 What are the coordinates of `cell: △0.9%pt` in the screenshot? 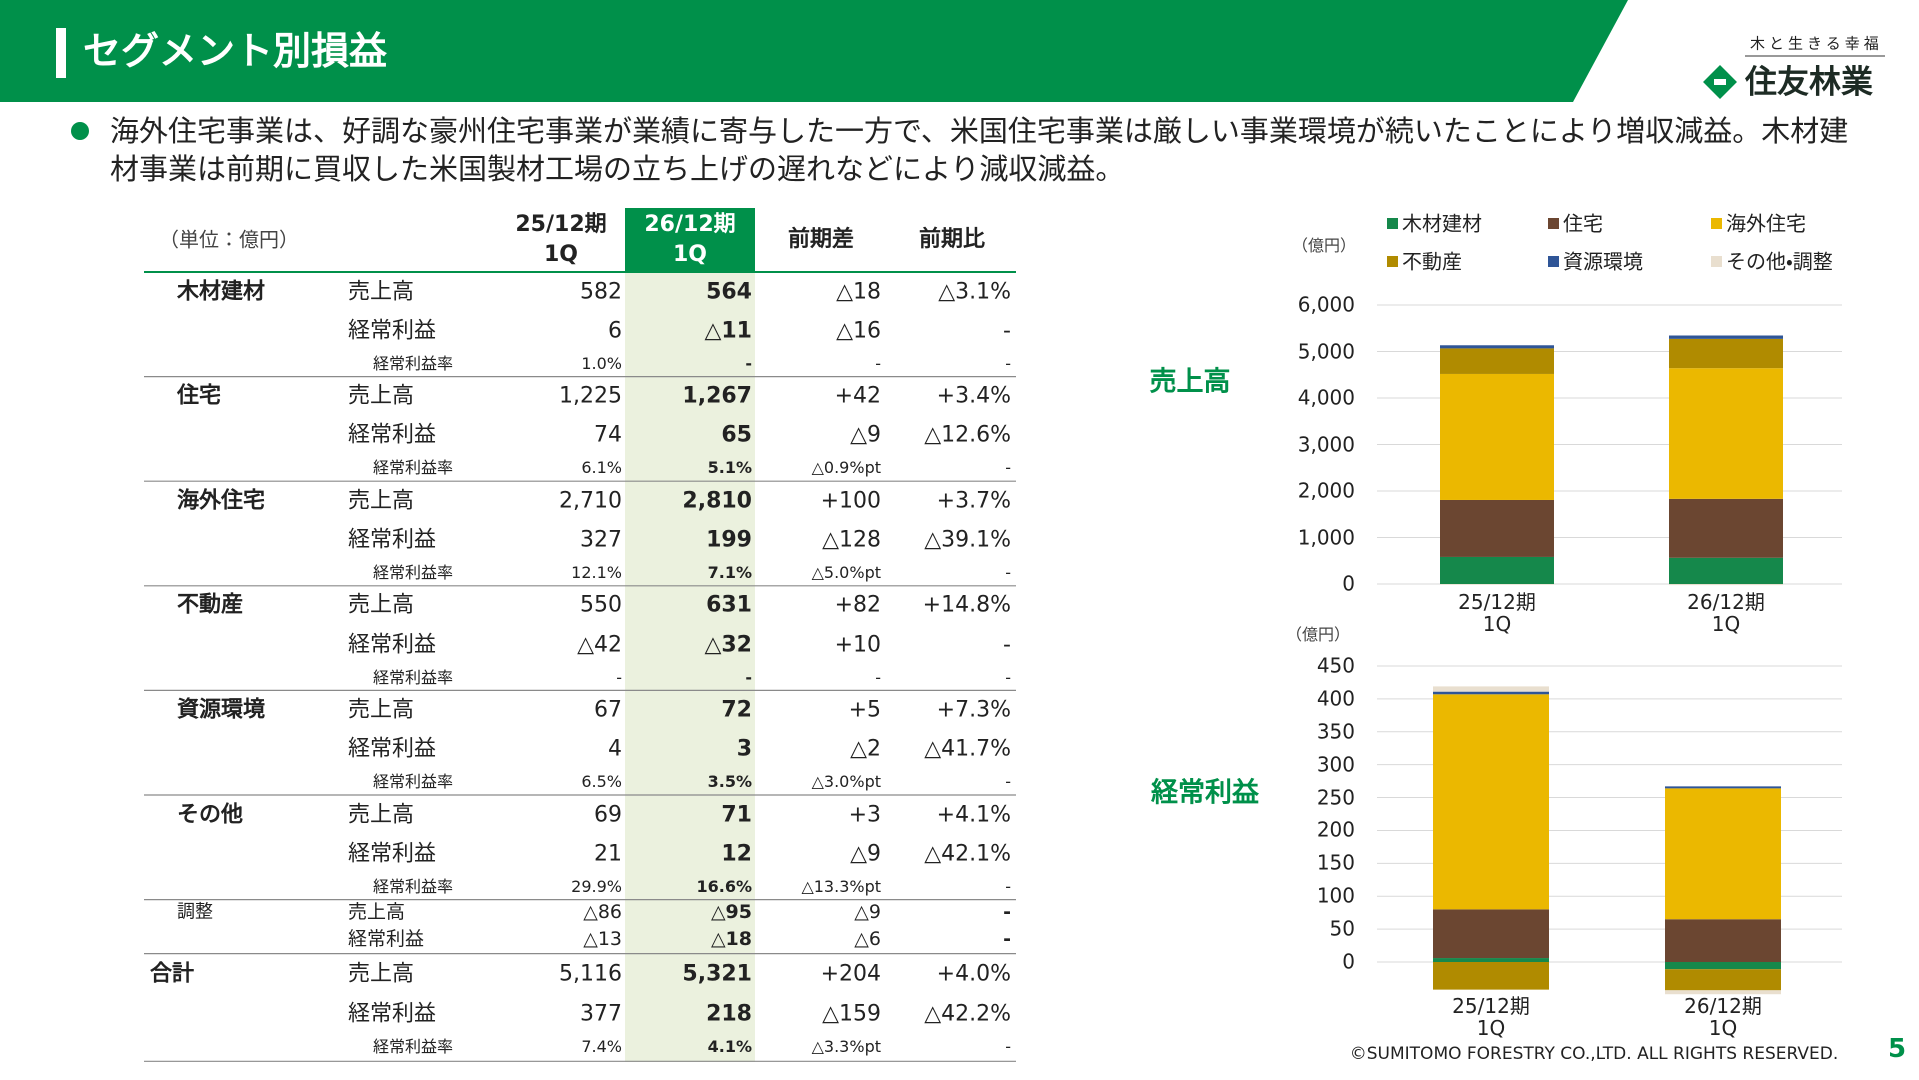 It's located at (846, 468).